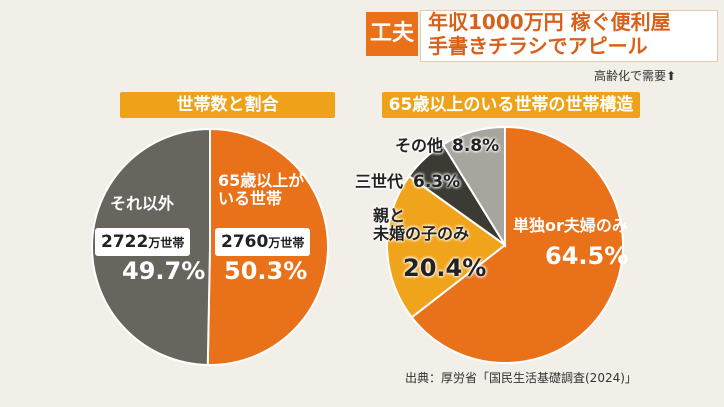 The height and width of the screenshot is (407, 724). Describe the element at coordinates (421, 225) in the screenshot. I see `slice-label: 親と 未婚の子のみ` at that location.